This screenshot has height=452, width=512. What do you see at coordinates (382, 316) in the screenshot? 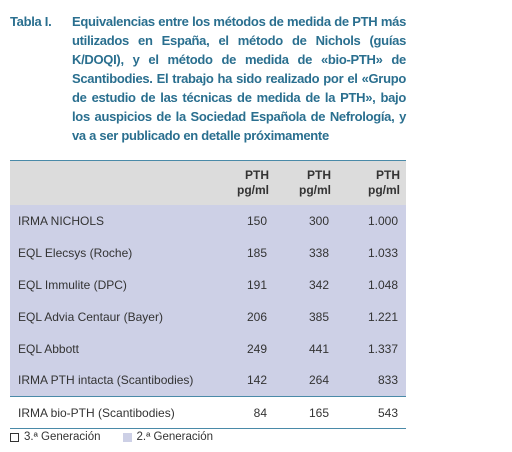
I see `cell: 1.221` at bounding box center [382, 316].